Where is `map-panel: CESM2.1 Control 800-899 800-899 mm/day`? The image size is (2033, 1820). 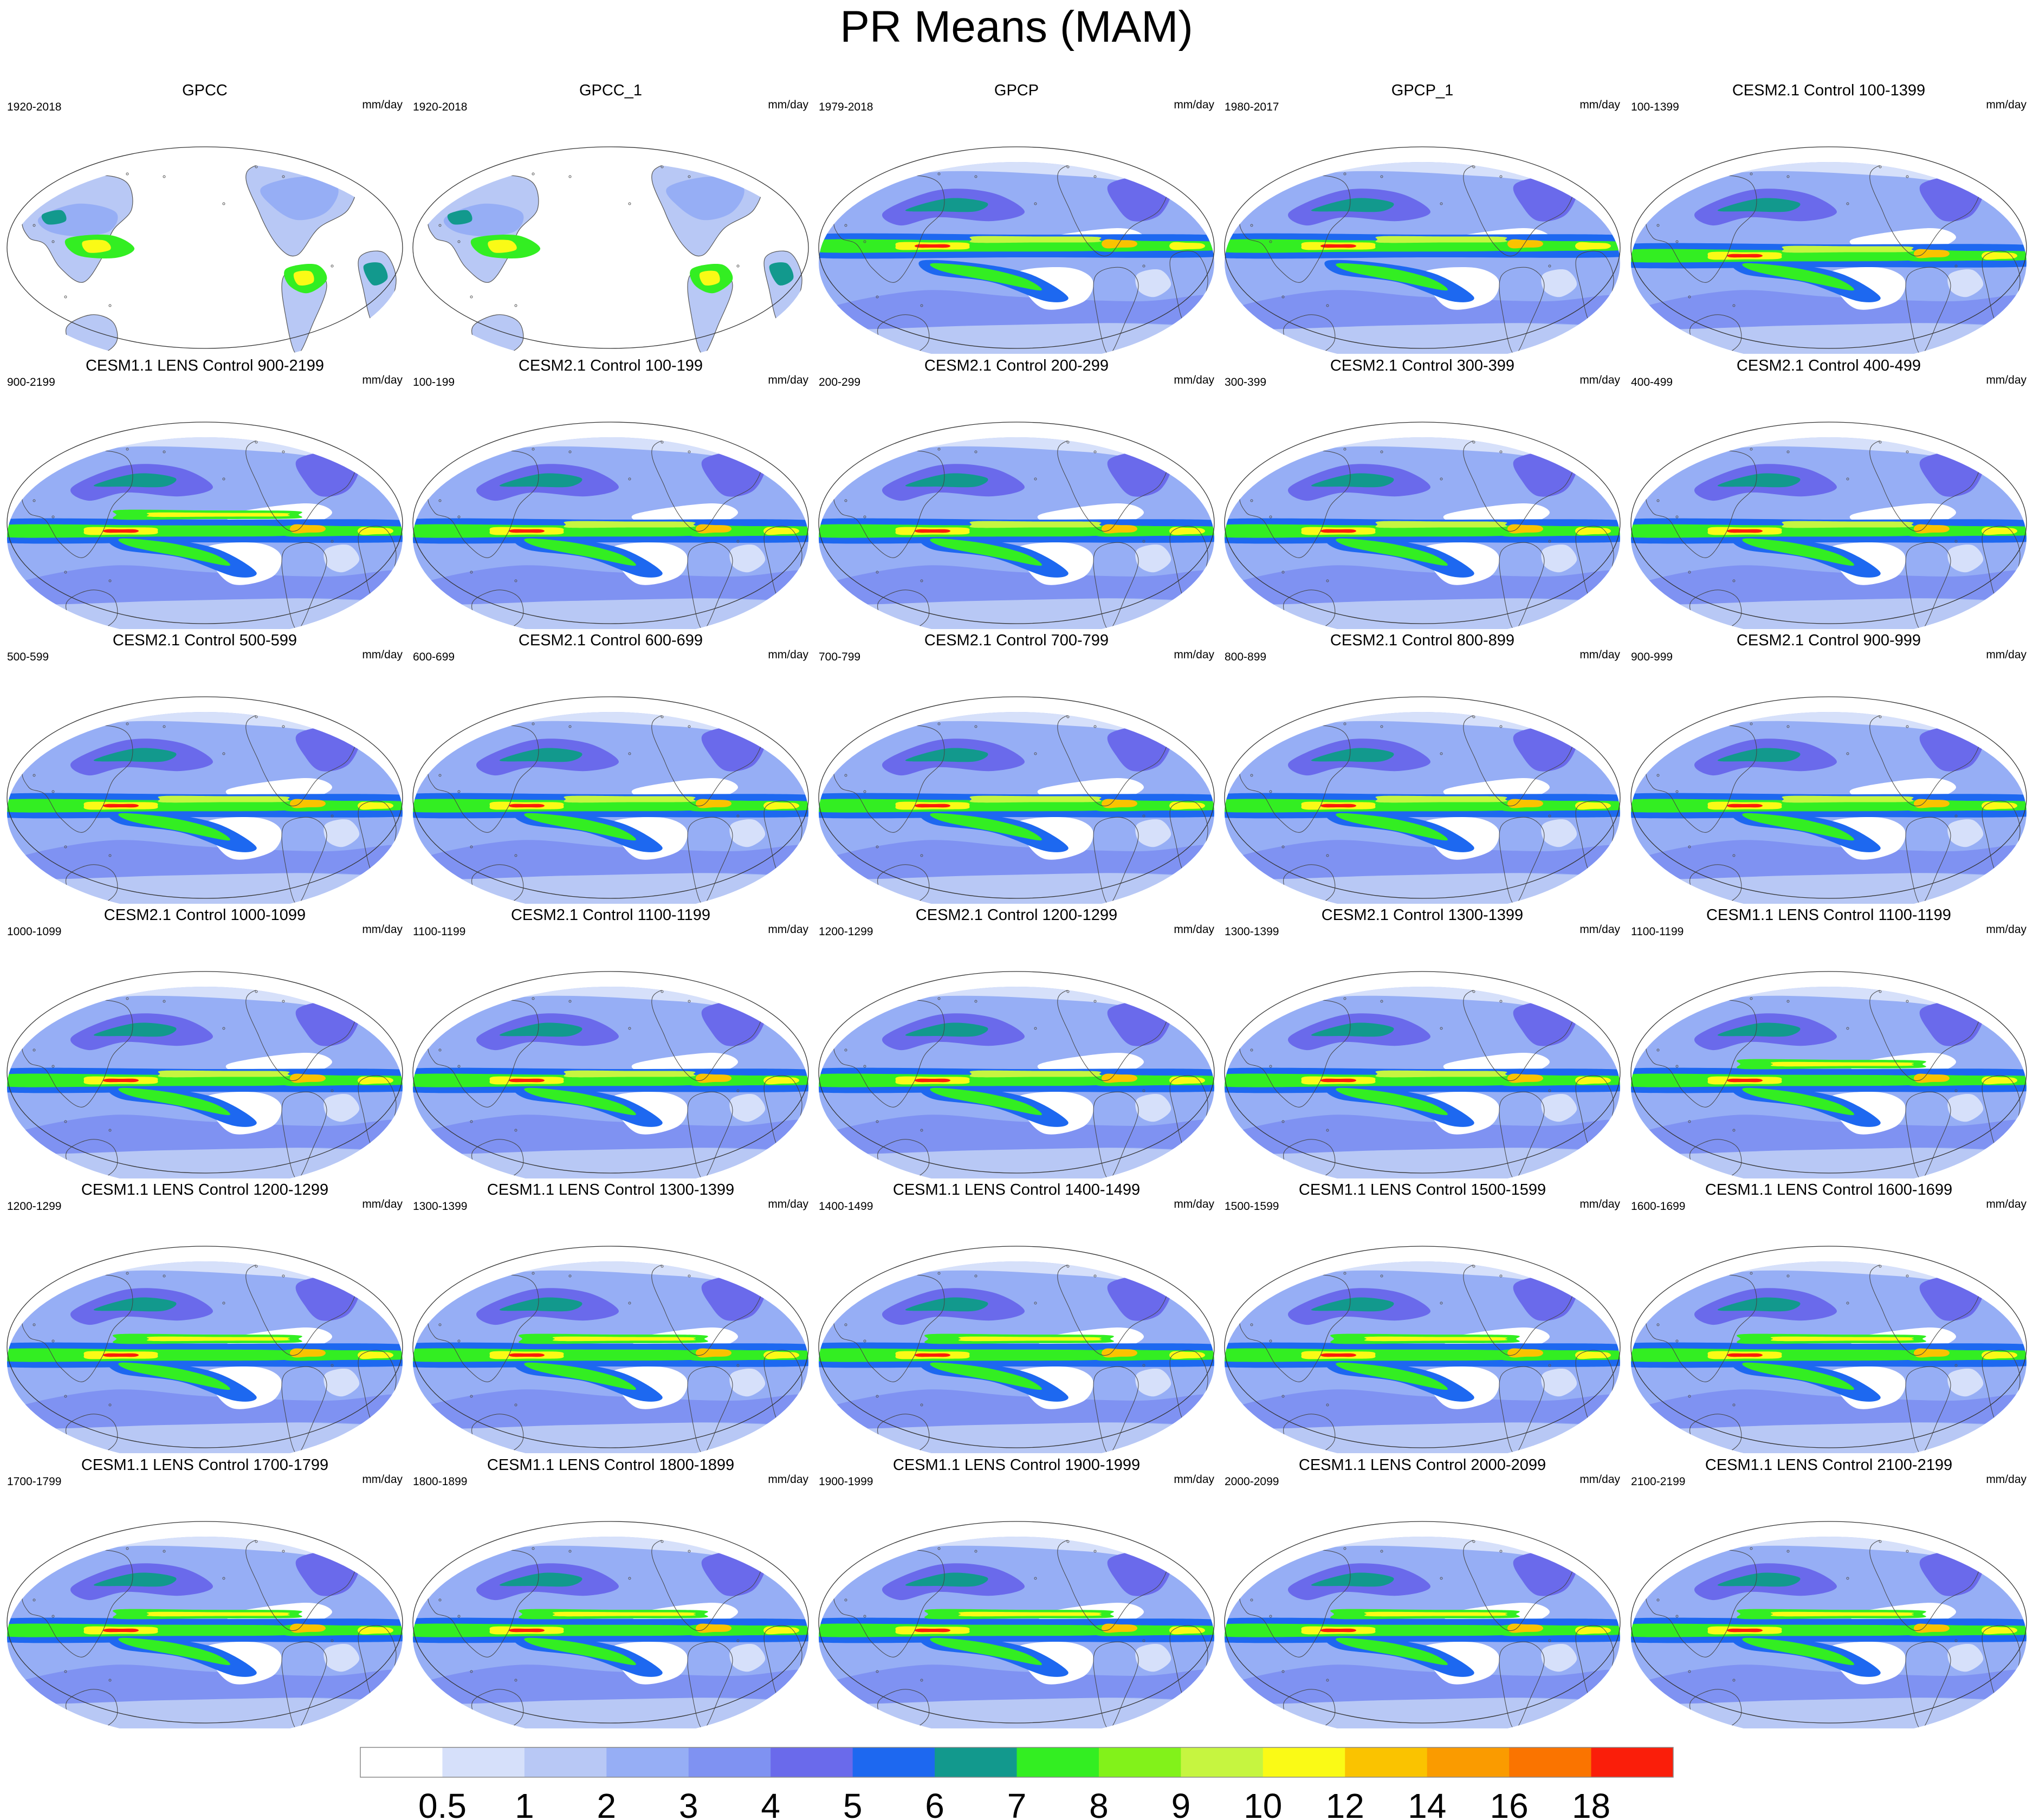 map-panel: CESM2.1 Control 800-899 800-899 mm/day is located at coordinates (1423, 767).